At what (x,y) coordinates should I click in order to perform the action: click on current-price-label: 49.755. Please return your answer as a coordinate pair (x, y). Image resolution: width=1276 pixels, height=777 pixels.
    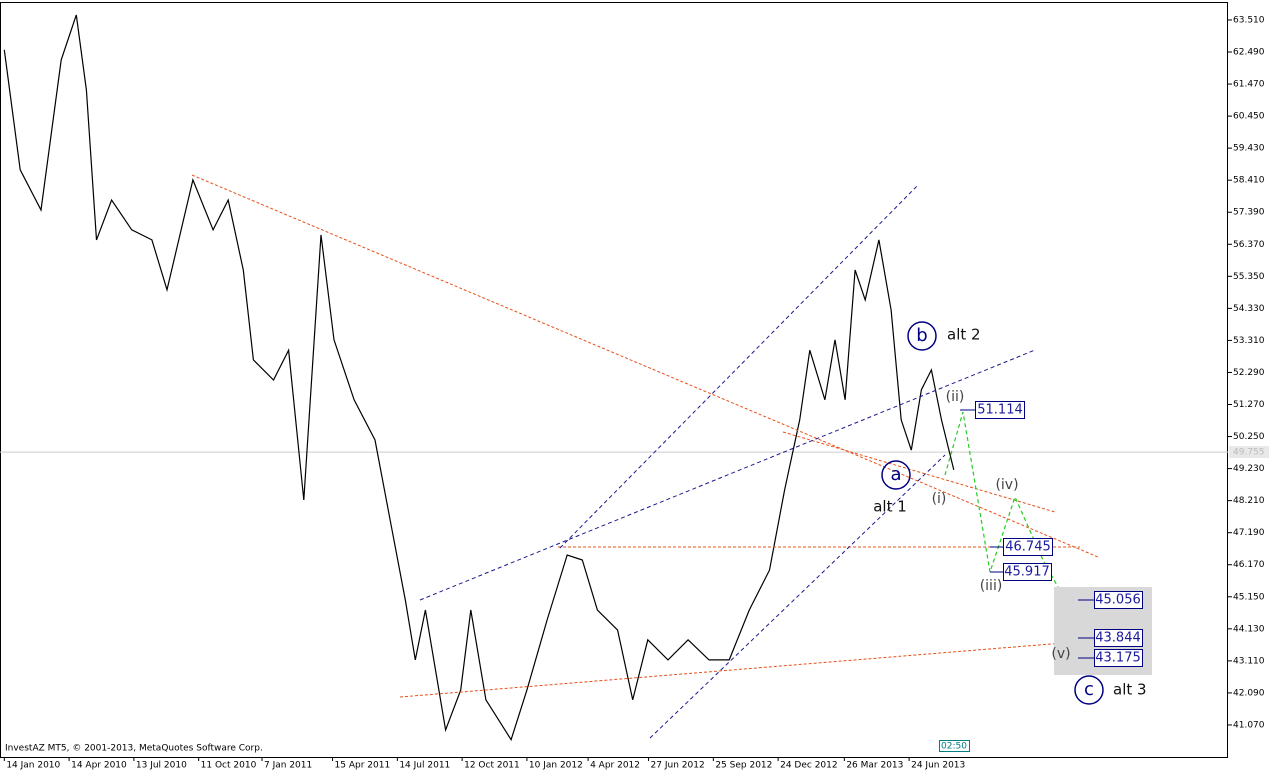
    Looking at the image, I should click on (1249, 453).